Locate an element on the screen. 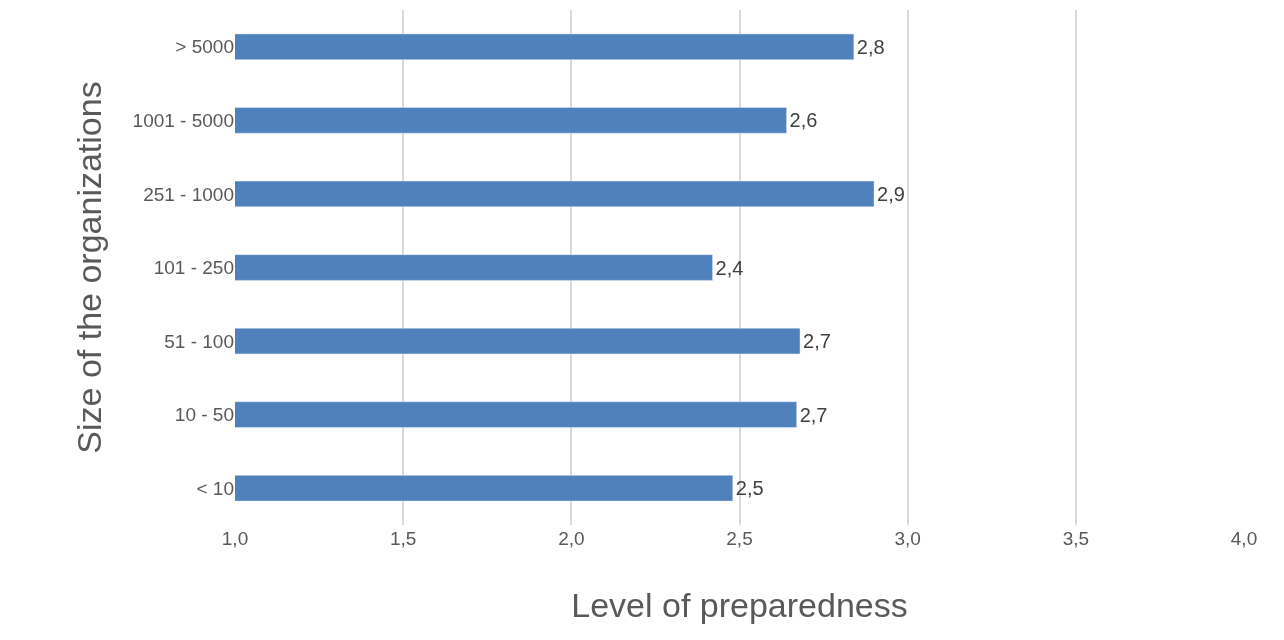  x-tick-label: 2,0 is located at coordinates (571, 538).